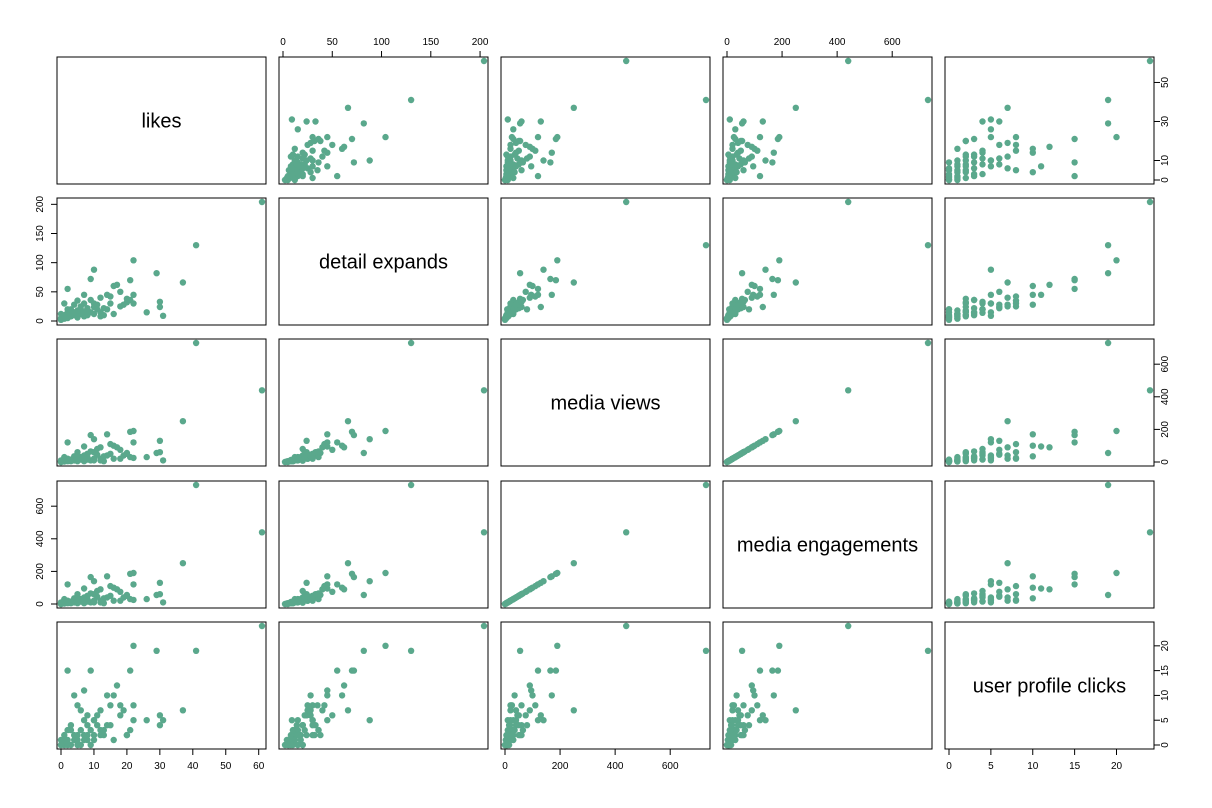 This screenshot has width=1212, height=808. What do you see at coordinates (892, 42) in the screenshot?
I see `tick-label: 600` at bounding box center [892, 42].